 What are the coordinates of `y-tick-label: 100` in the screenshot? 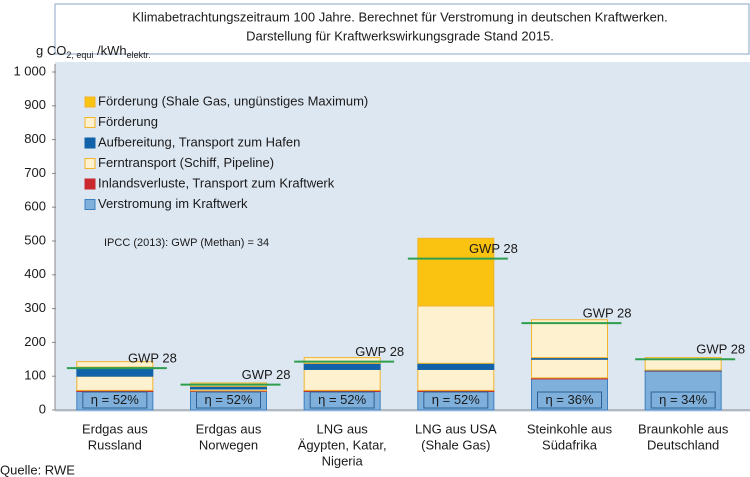 It's located at (35, 375).